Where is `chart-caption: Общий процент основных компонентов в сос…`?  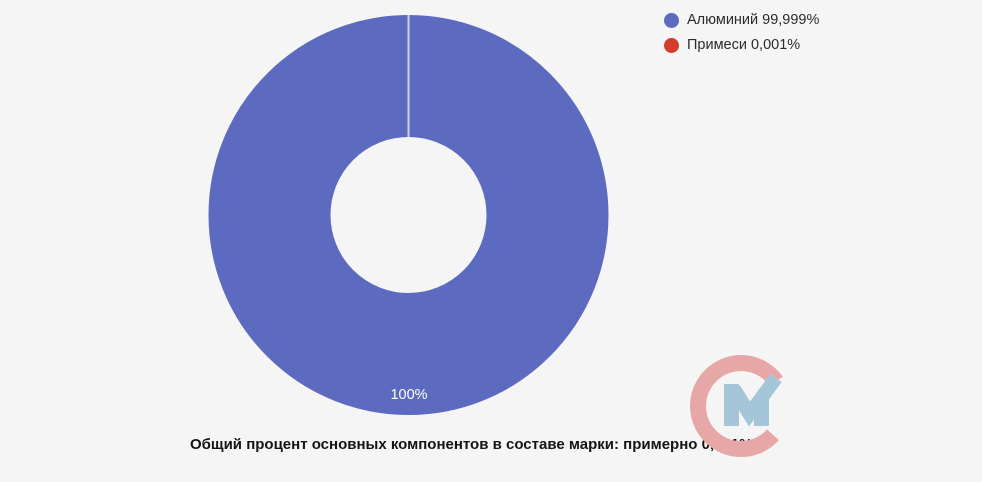
chart-caption: Общий процент основных компонентов в сос… is located at coordinates (471, 444).